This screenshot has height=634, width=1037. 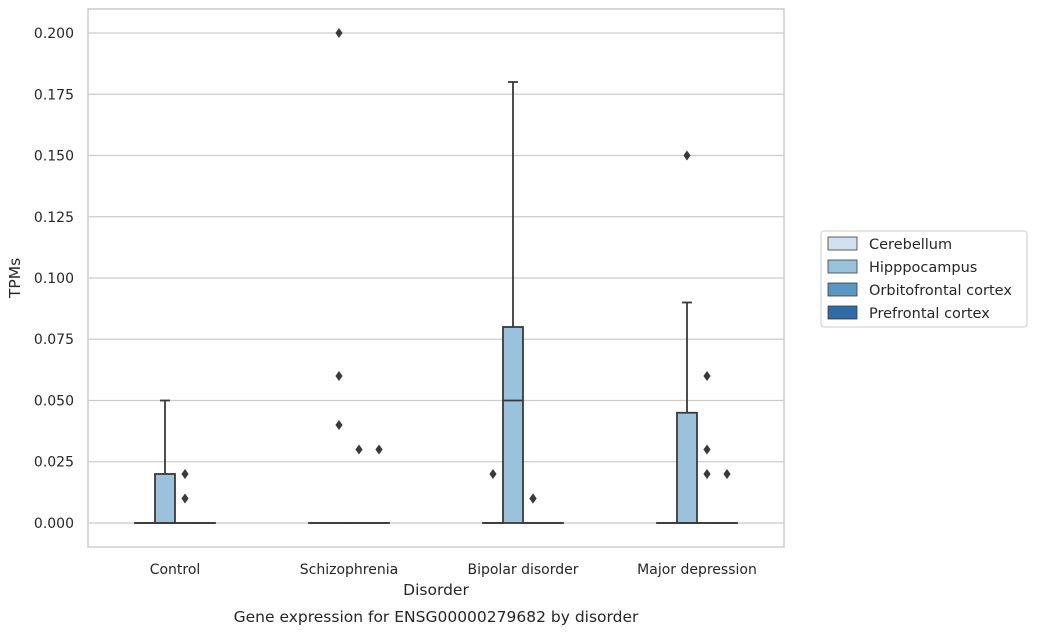 I want to click on legend-label: Cerebellum, so click(x=910, y=245).